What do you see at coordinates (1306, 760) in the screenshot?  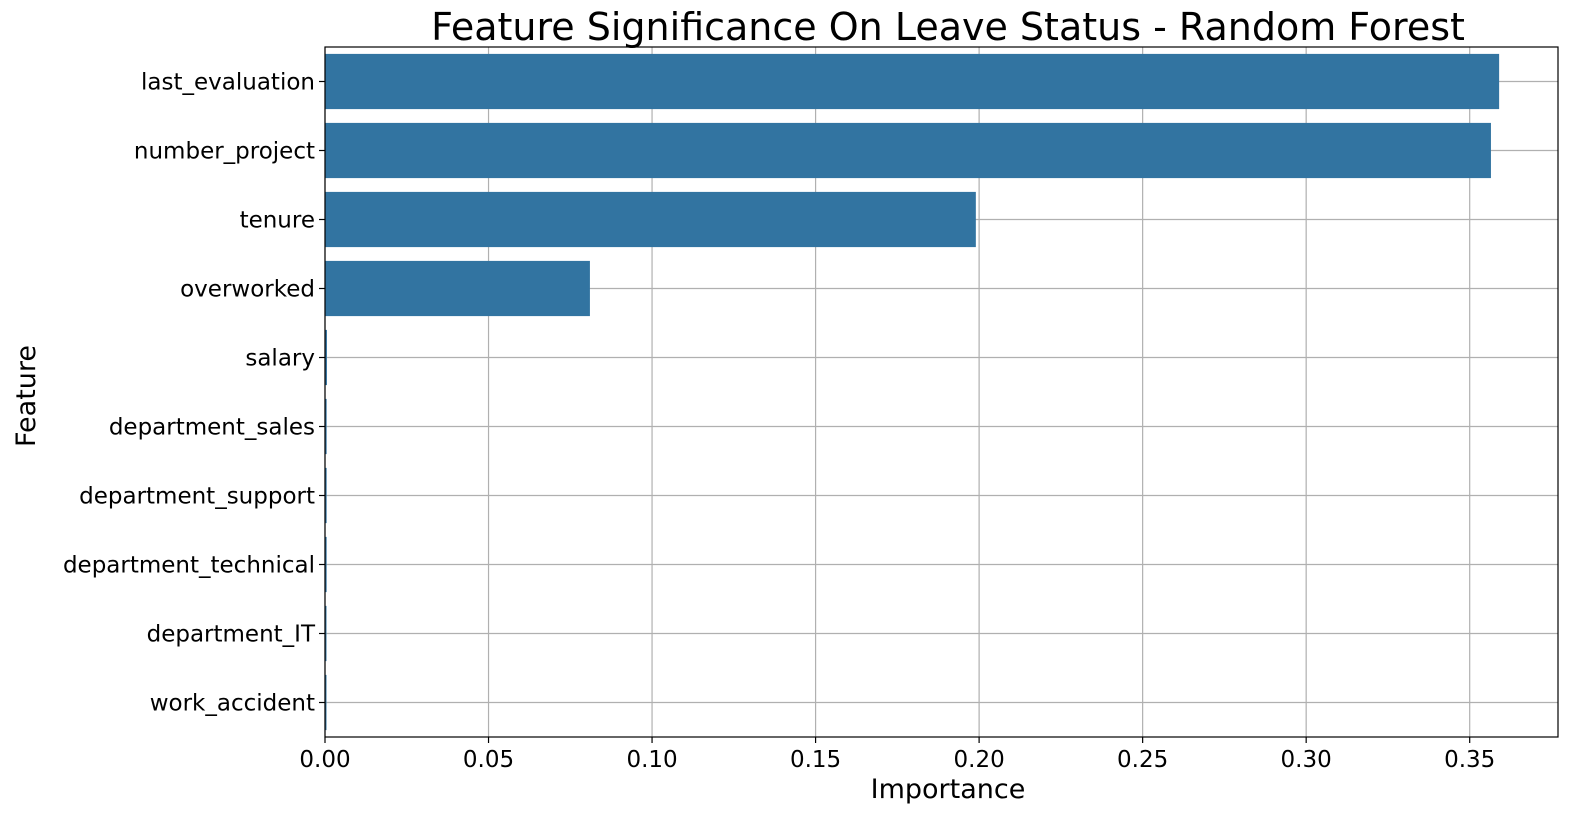 I see `x-tick-label: 0.30` at bounding box center [1306, 760].